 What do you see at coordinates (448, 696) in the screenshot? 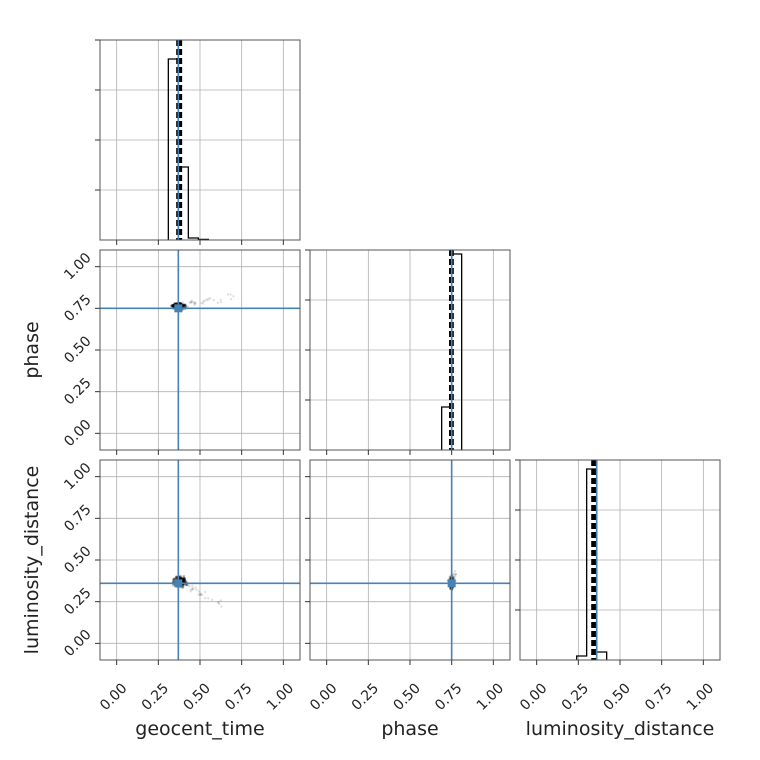
I see `x-tick-label-phase-3: 0.75` at bounding box center [448, 696].